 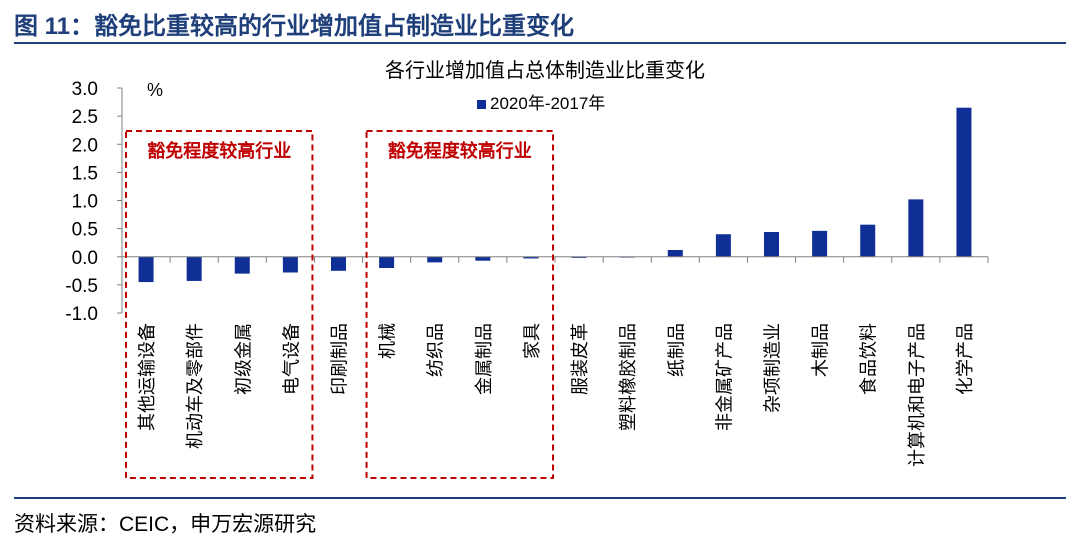 What do you see at coordinates (484, 359) in the screenshot?
I see `x-tick-label: 金属制品` at bounding box center [484, 359].